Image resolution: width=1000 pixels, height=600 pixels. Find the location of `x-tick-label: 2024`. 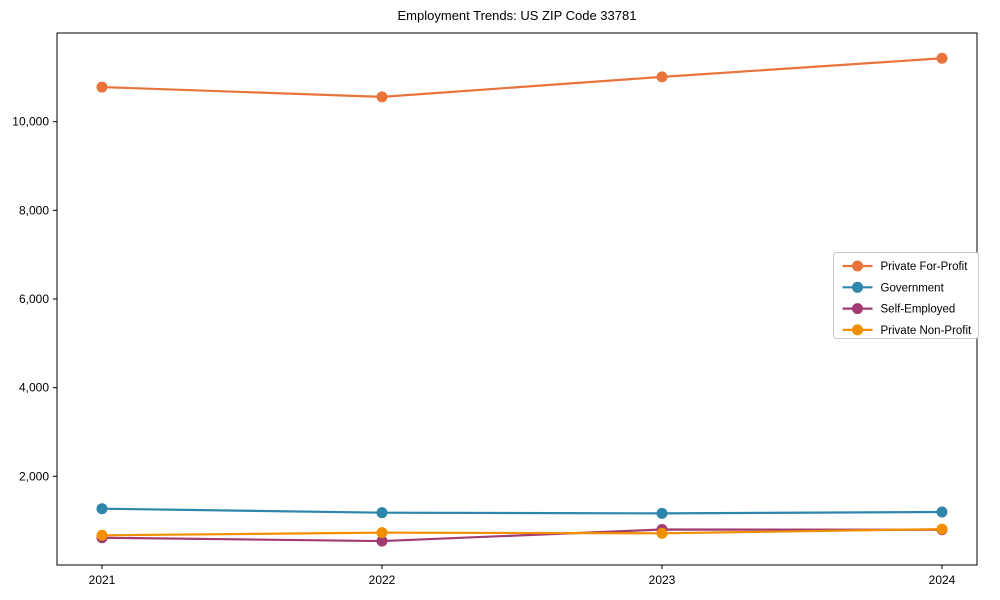

x-tick-label: 2024 is located at coordinates (942, 580).